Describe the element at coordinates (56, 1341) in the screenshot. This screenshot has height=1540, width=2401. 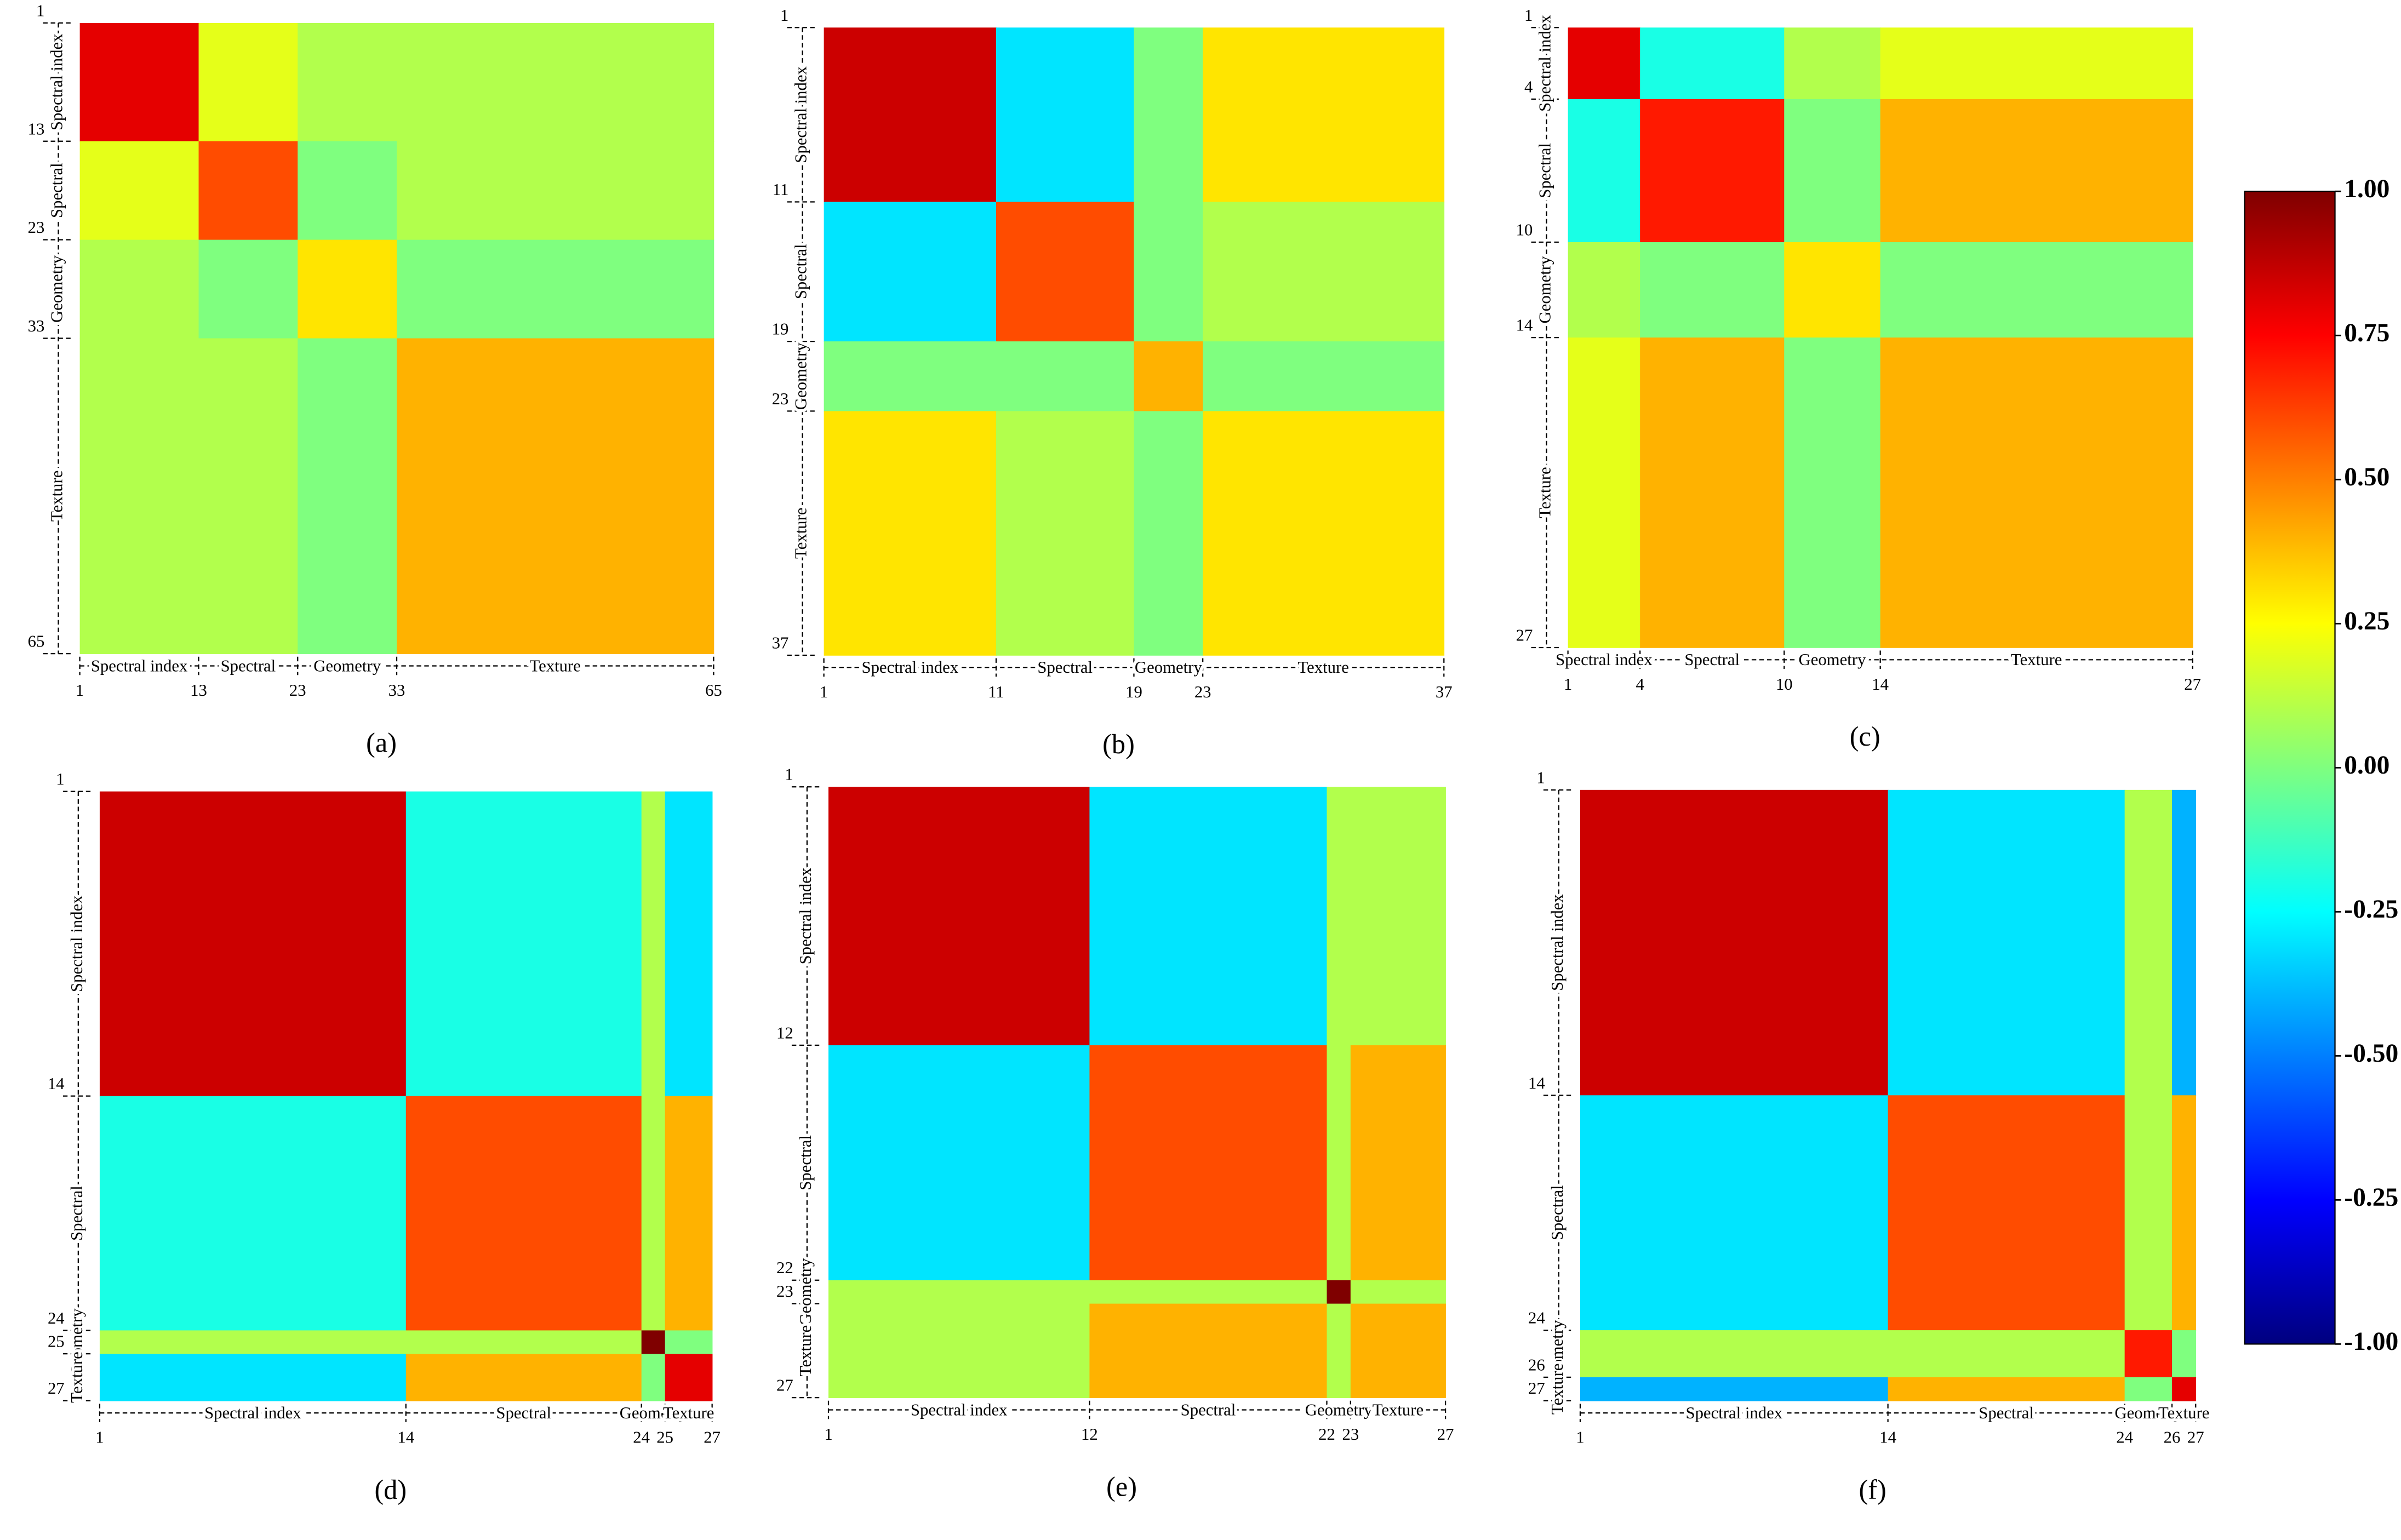
I see `y-tick-label: 25` at that location.